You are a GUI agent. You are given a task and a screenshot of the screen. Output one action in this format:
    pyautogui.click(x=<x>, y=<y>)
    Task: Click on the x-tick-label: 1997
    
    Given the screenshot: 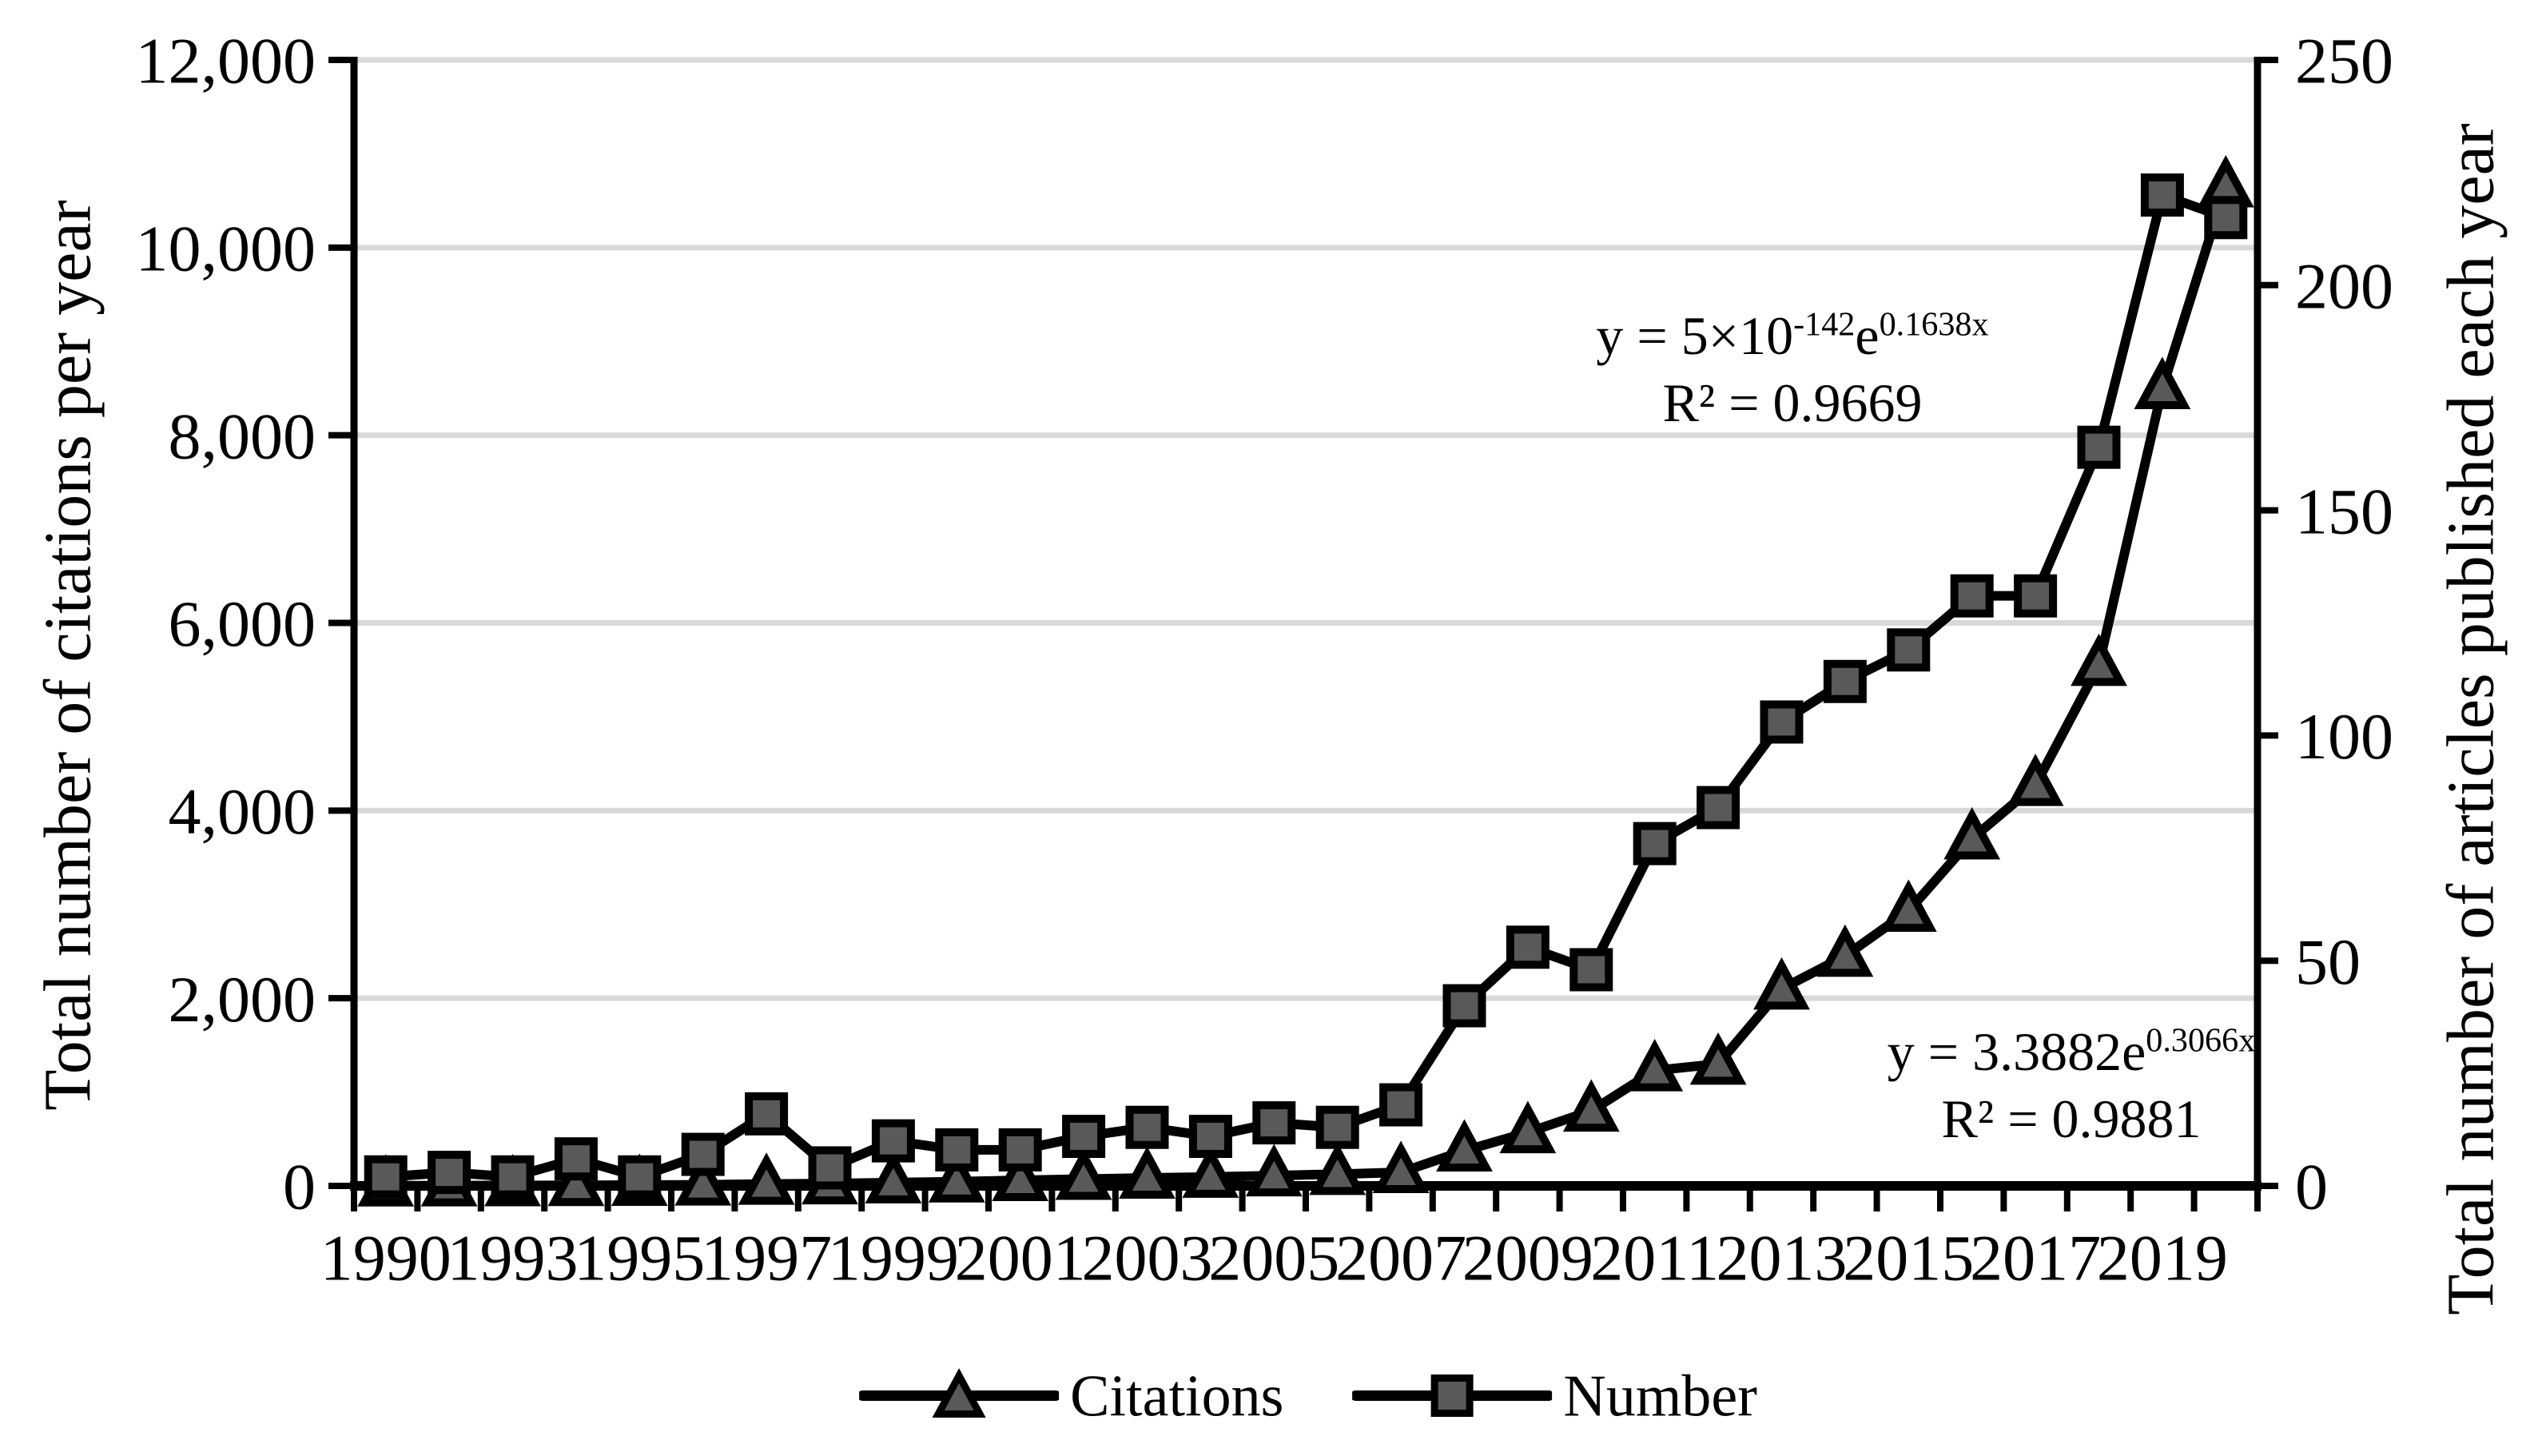 What is the action you would take?
    pyautogui.click(x=766, y=1258)
    